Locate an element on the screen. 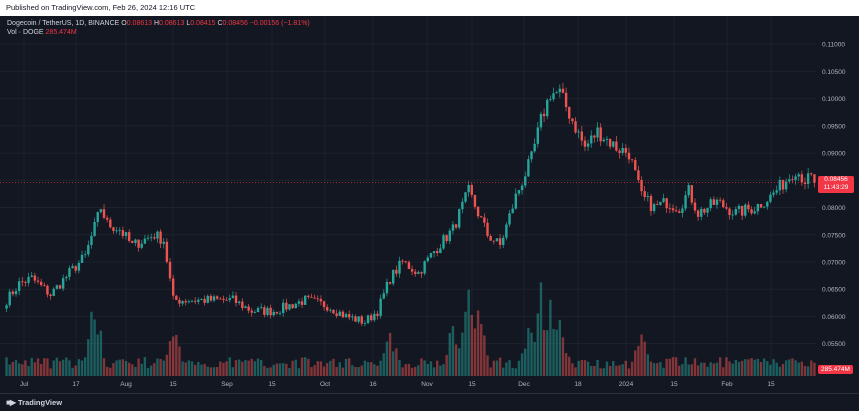 The width and height of the screenshot is (859, 411). price-tick-label: 0.09000 is located at coordinates (834, 154).